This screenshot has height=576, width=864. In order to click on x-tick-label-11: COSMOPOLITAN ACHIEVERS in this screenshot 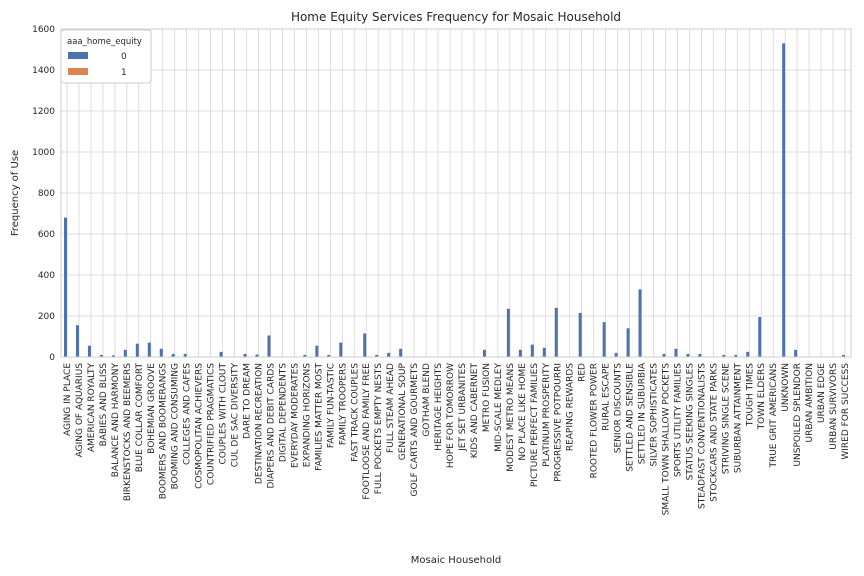, I will do `click(200, 426)`.